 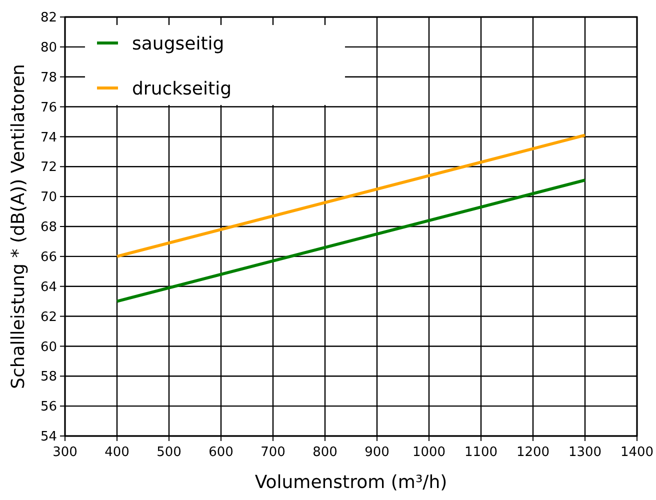 I want to click on y-tick-label: 78, so click(x=48, y=78).